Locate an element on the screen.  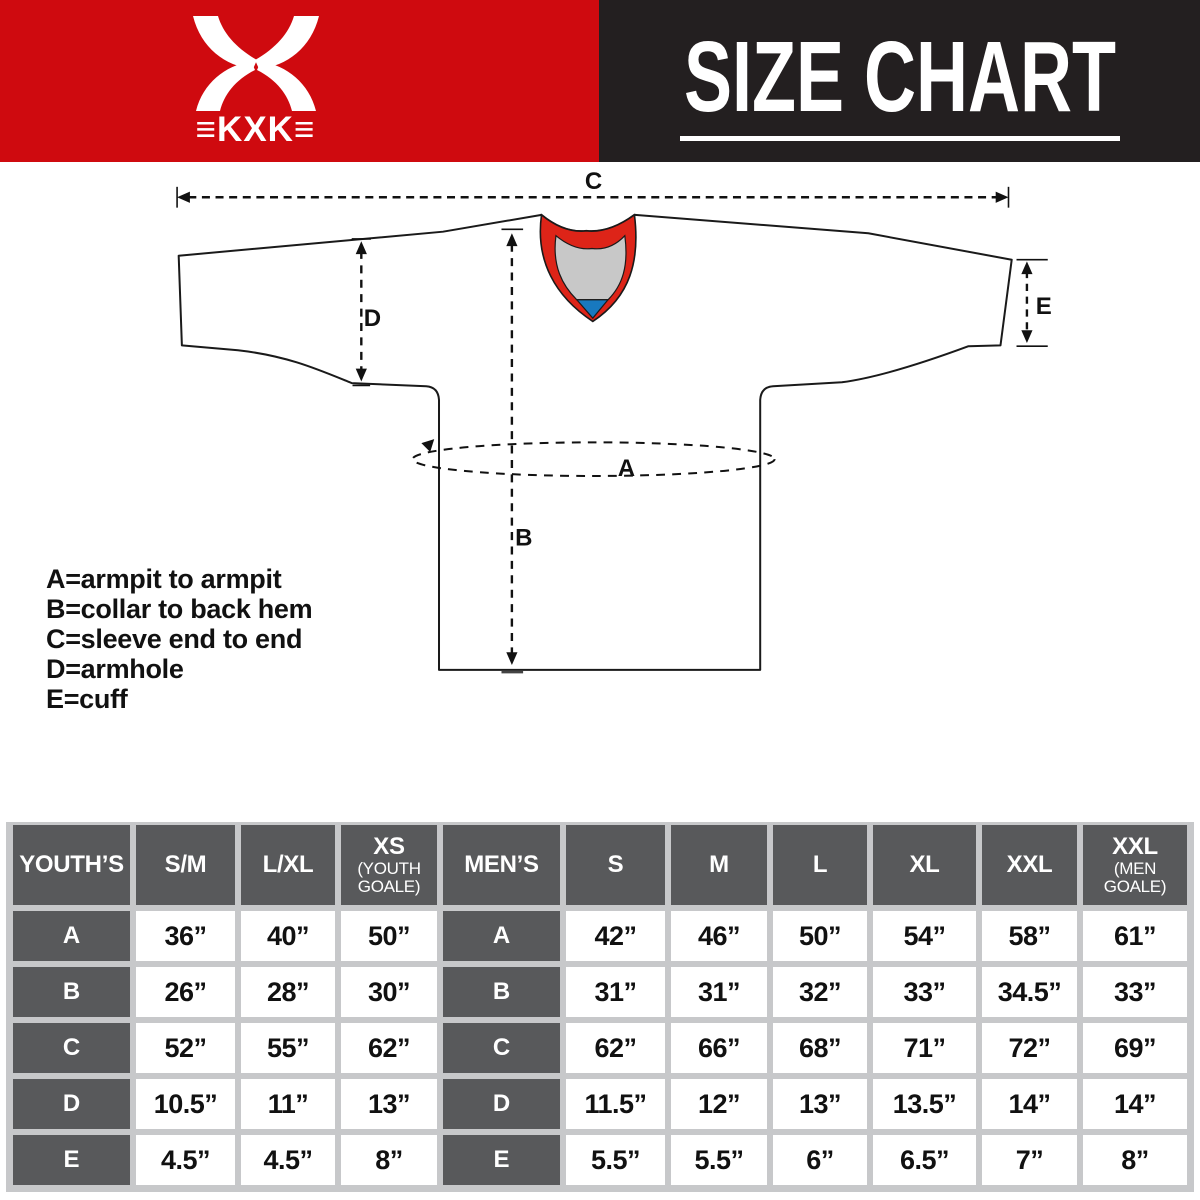
header-cell-sm: S/M is located at coordinates (185, 865).